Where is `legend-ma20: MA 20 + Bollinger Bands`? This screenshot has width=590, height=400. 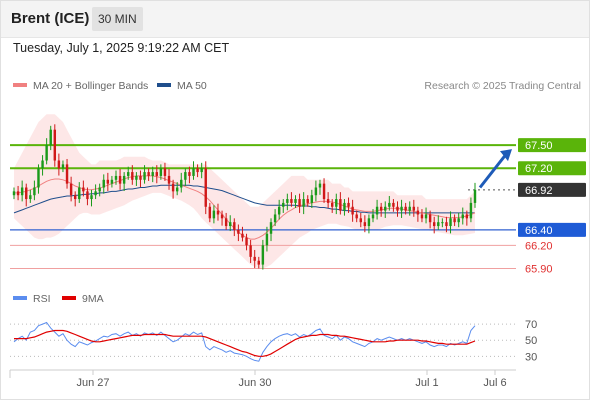 legend-ma20: MA 20 + Bollinger Bands is located at coordinates (80, 86).